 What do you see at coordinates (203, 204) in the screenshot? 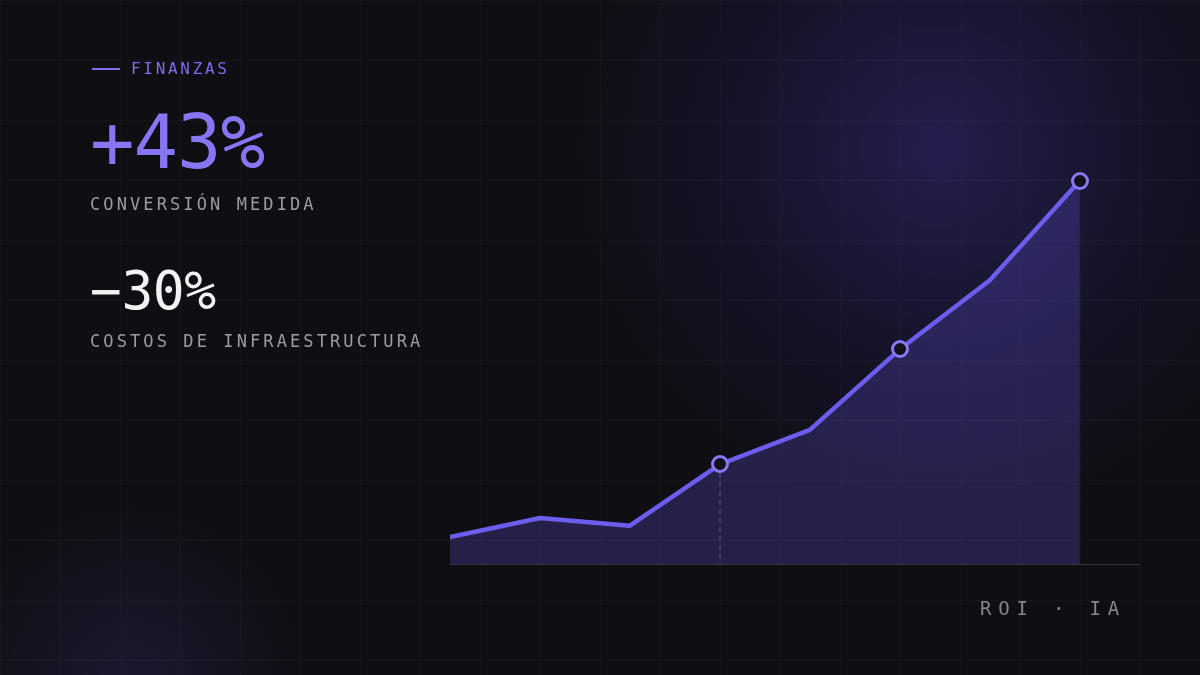
I see `text: CONVERSIÓN MEDIDA` at bounding box center [203, 204].